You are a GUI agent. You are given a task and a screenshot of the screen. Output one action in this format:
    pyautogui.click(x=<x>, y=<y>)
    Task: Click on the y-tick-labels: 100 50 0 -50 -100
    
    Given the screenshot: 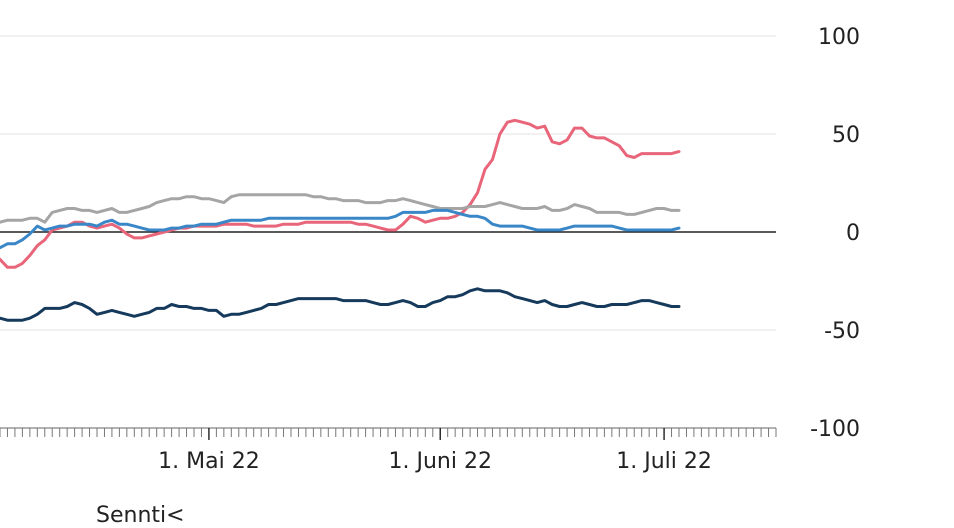 What is the action you would take?
    pyautogui.click(x=835, y=233)
    